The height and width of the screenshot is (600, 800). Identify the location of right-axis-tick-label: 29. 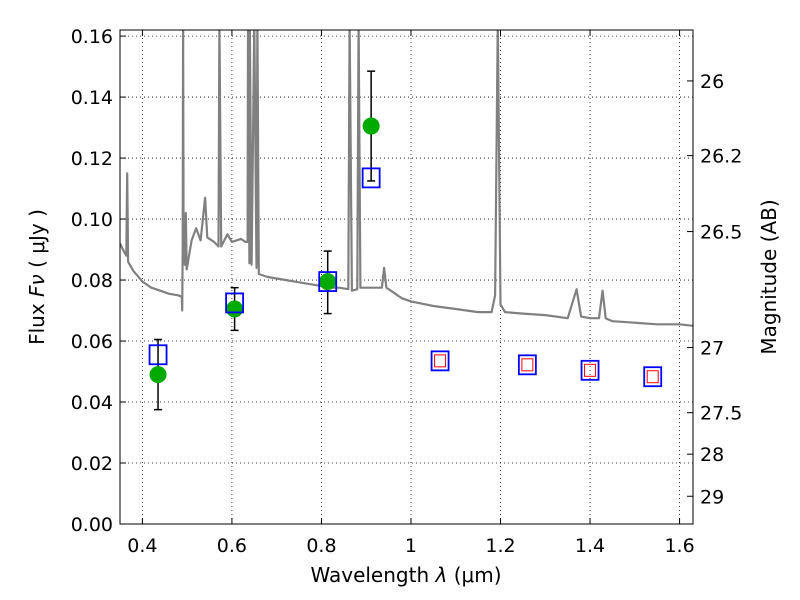
(712, 497).